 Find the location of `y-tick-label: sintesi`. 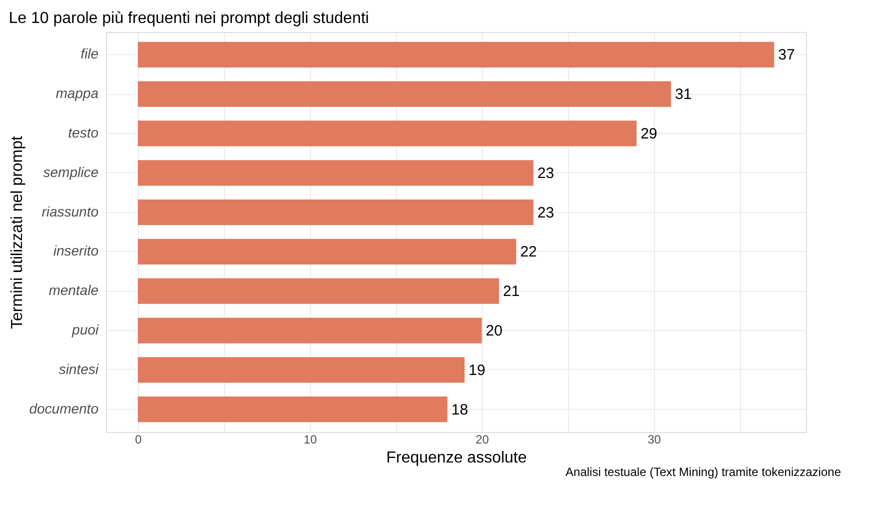

y-tick-label: sintesi is located at coordinates (79, 368).